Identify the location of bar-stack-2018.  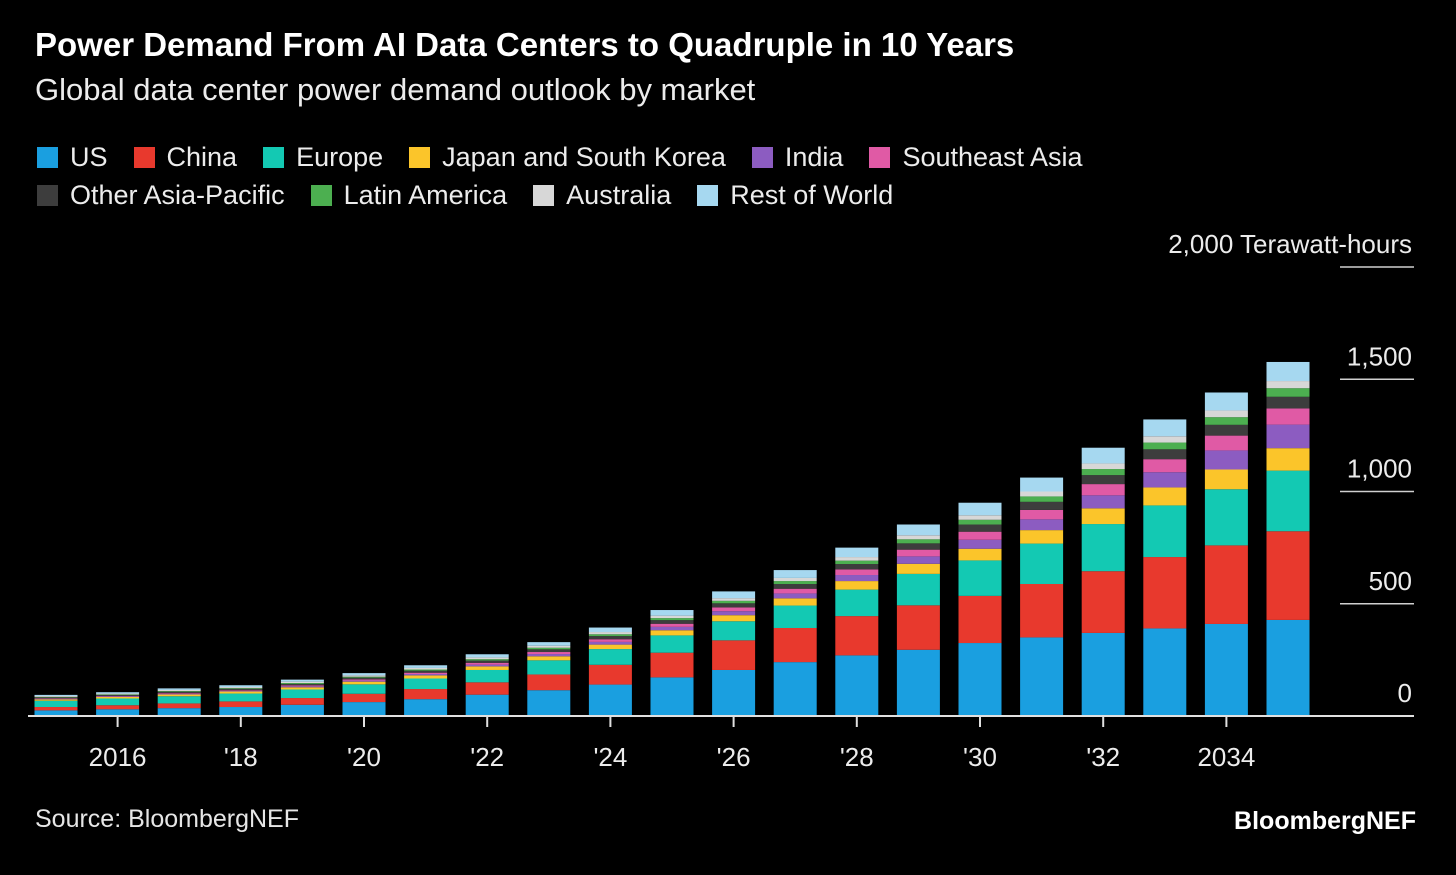
(241, 700).